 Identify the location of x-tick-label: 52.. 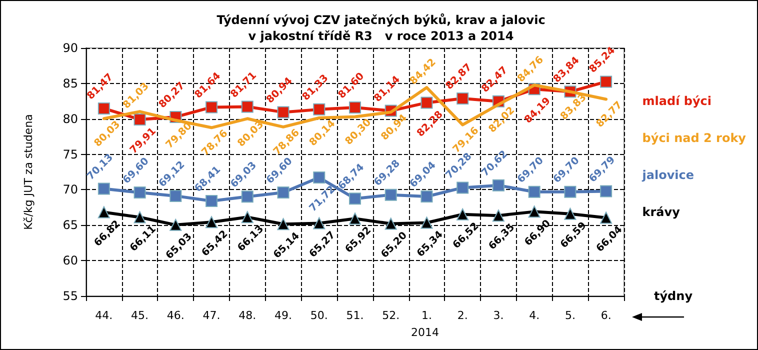
(391, 315).